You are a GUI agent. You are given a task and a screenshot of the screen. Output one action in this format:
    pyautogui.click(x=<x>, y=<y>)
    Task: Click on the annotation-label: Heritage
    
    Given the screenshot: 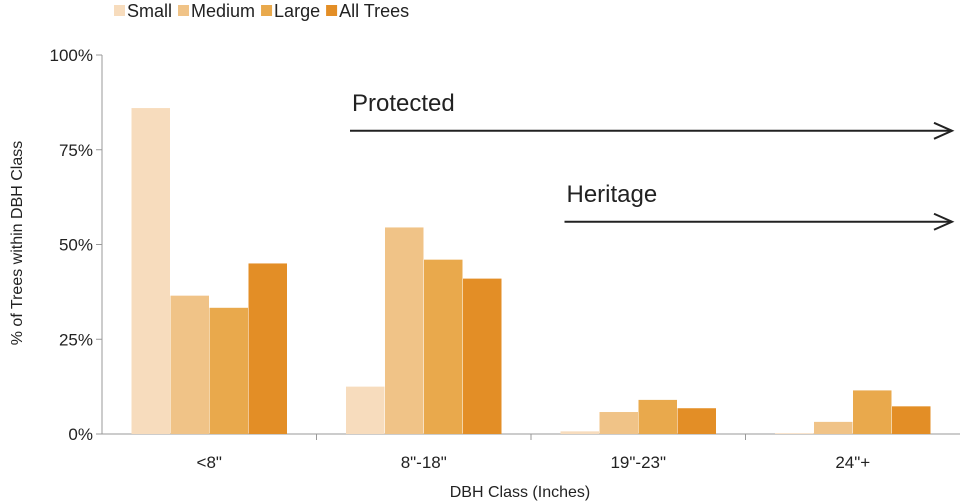 What is the action you would take?
    pyautogui.click(x=612, y=194)
    